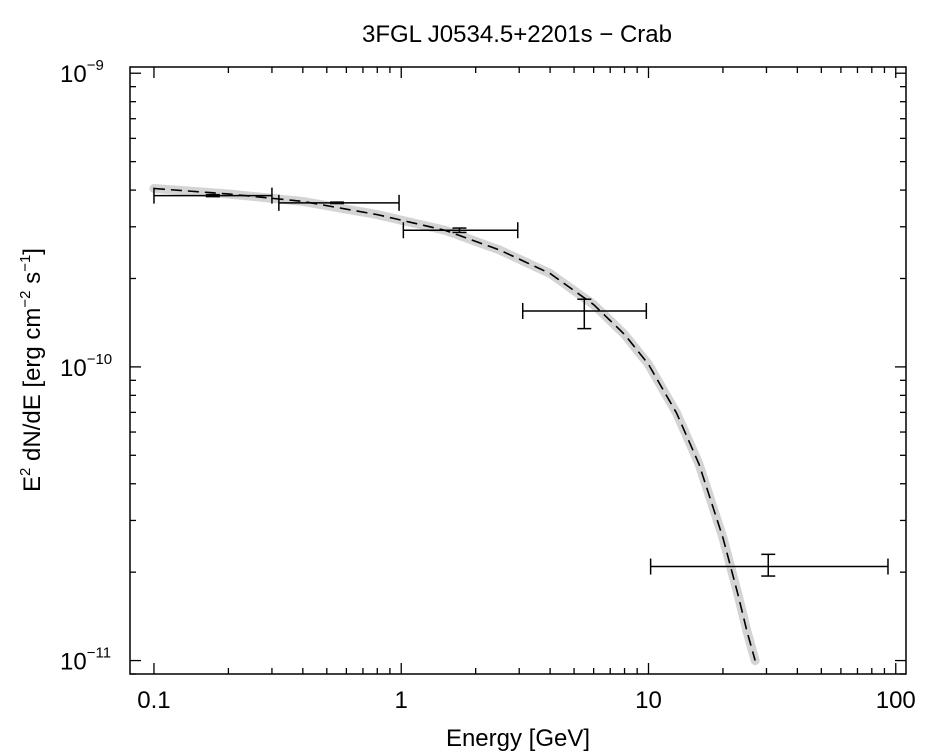 The height and width of the screenshot is (756, 928). I want to click on y-axis-title-mid-sup: −2, so click(25, 298).